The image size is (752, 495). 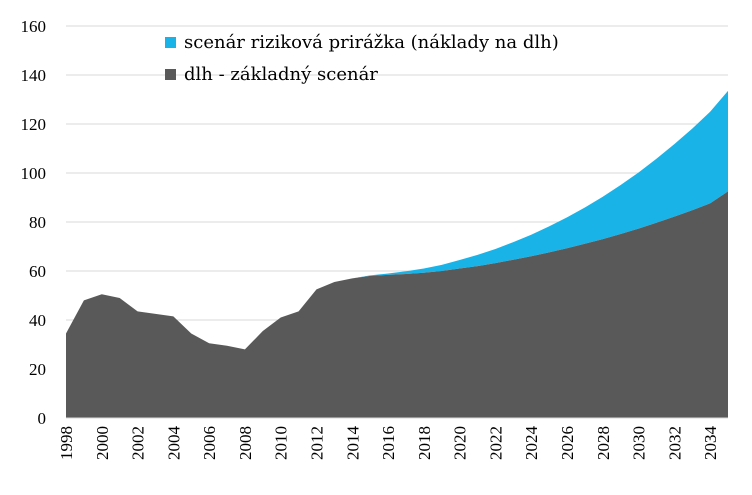 I want to click on x-tick-label: 2030, so click(x=639, y=443).